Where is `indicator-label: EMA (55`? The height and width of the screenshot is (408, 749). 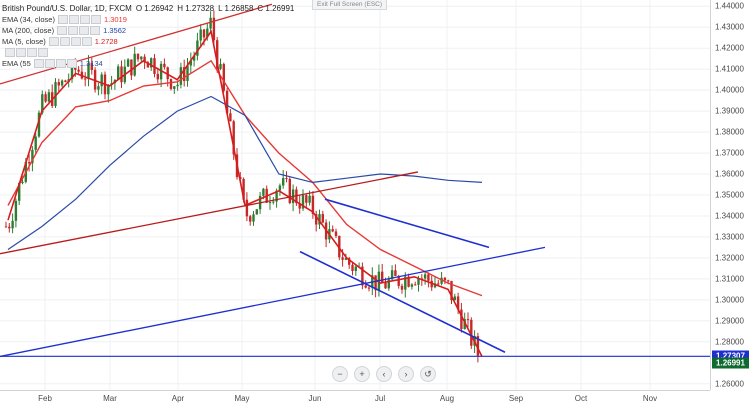
indicator-label: EMA (55 is located at coordinates (16, 63).